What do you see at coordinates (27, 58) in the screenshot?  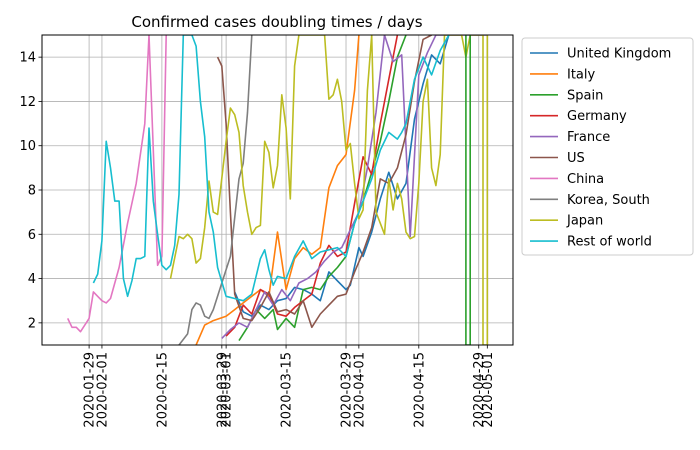 I see `y-tick-label: 14` at bounding box center [27, 58].